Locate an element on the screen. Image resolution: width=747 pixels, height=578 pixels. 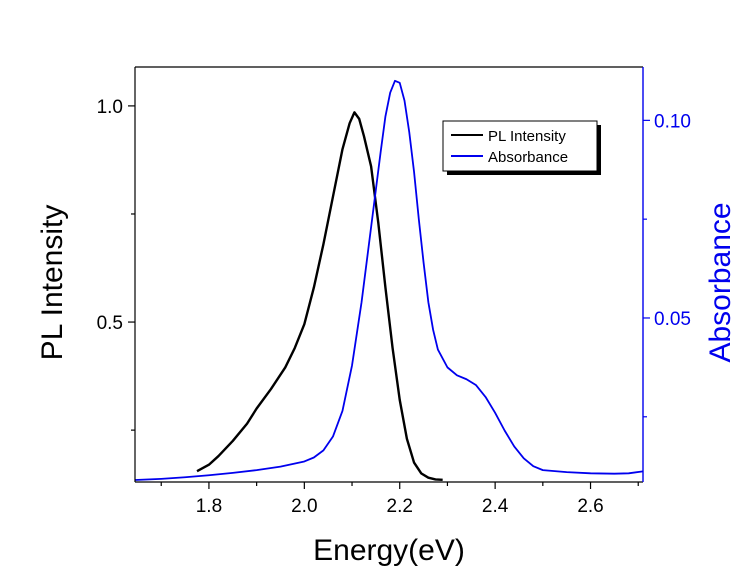
y-right-tick-label: 0.10 is located at coordinates (672, 121).